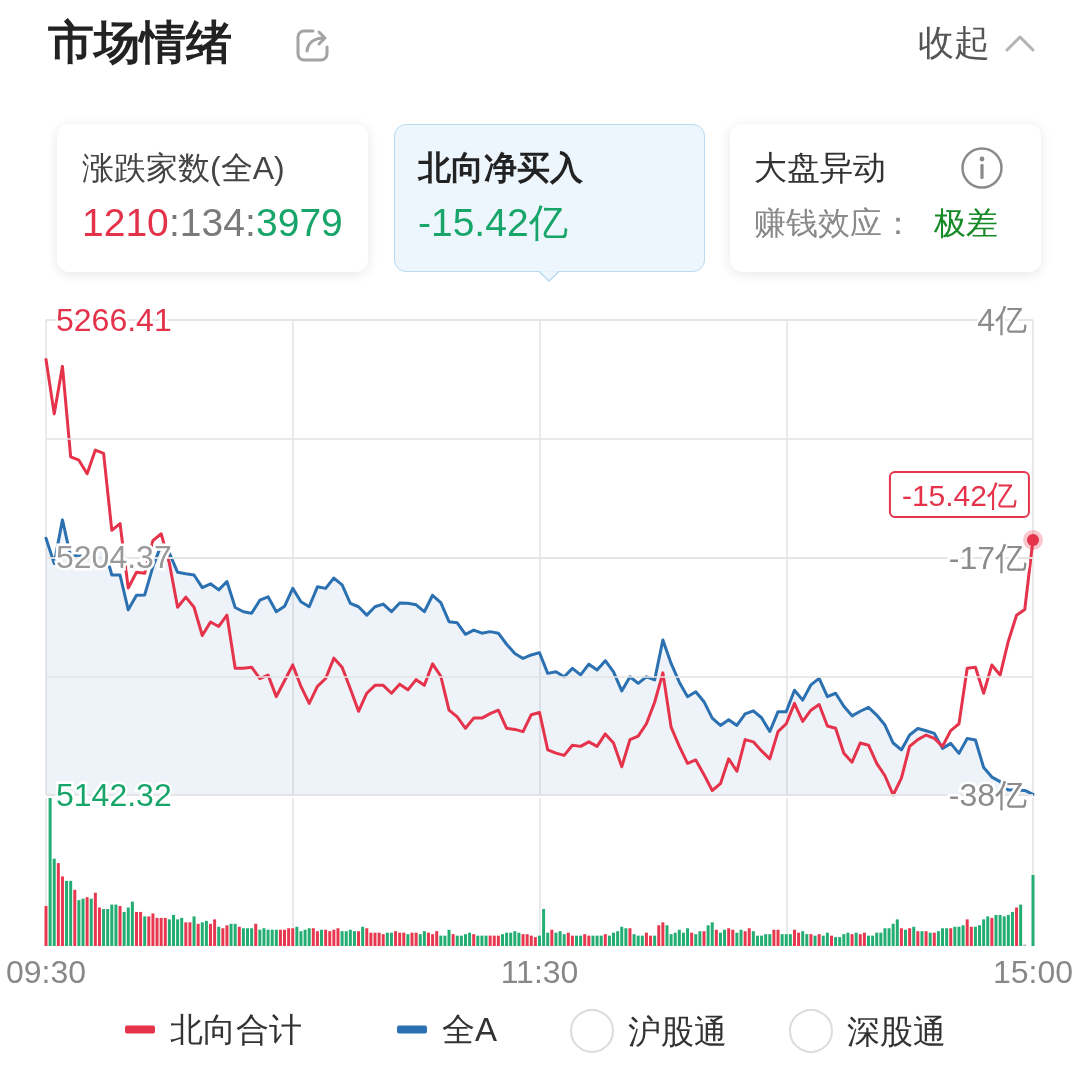 The height and width of the screenshot is (1088, 1080). I want to click on text: 收起, so click(954, 43).